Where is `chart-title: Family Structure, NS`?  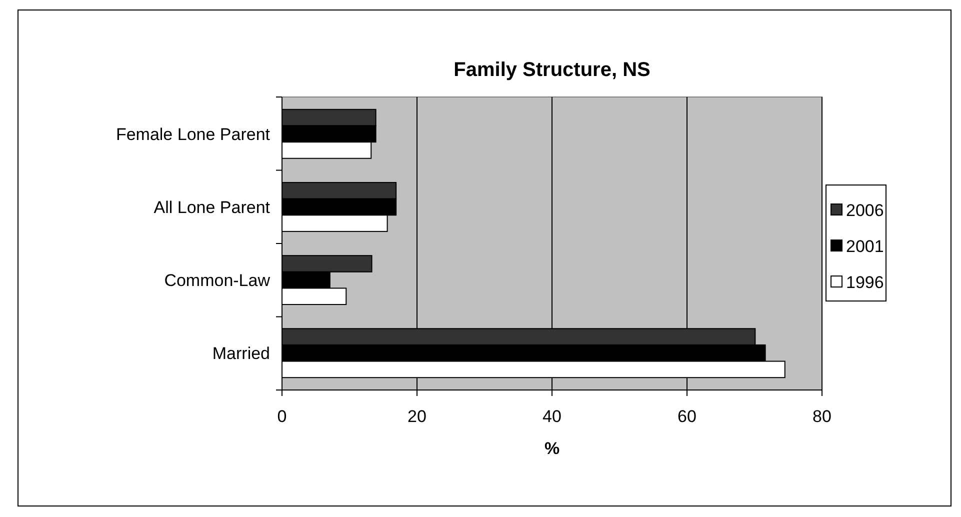
chart-title: Family Structure, NS is located at coordinates (552, 70).